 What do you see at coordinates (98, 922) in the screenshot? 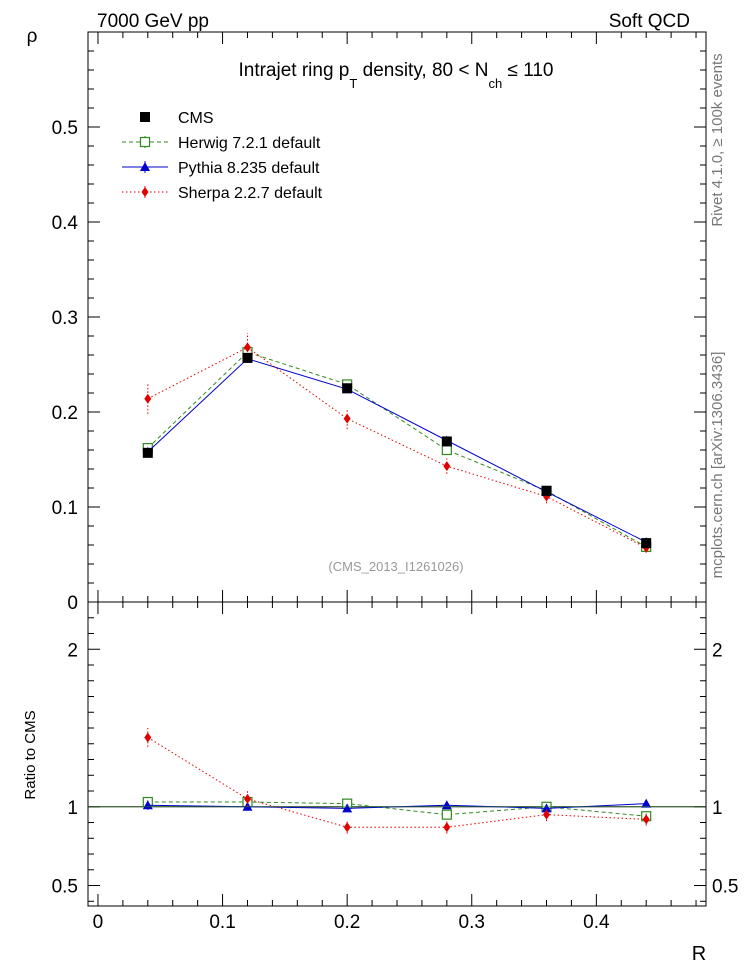
I see `x-tick-label: 0` at bounding box center [98, 922].